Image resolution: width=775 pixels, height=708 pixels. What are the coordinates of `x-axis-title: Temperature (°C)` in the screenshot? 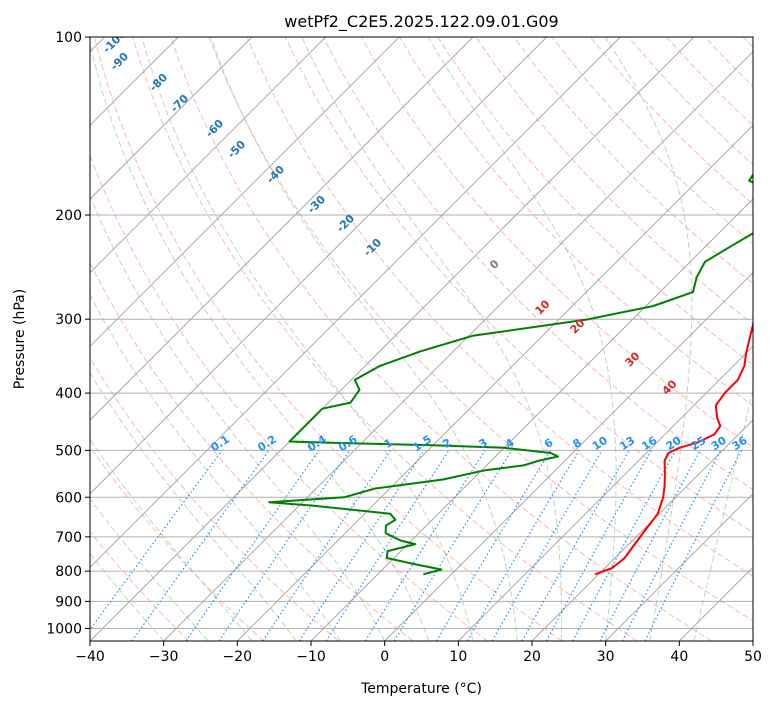 It's located at (421, 689).